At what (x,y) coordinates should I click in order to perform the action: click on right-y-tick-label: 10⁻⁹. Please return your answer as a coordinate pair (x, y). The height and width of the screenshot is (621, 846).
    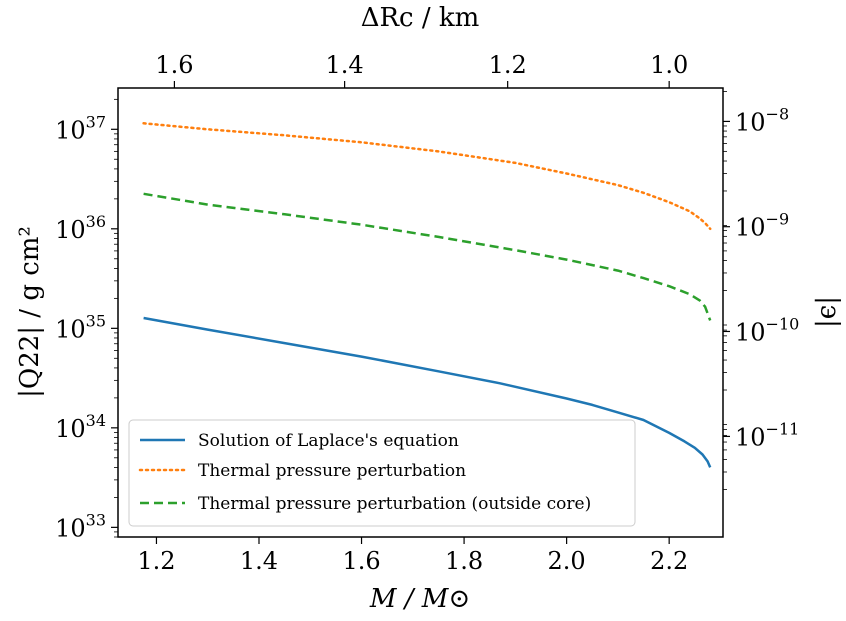
    Looking at the image, I should click on (762, 226).